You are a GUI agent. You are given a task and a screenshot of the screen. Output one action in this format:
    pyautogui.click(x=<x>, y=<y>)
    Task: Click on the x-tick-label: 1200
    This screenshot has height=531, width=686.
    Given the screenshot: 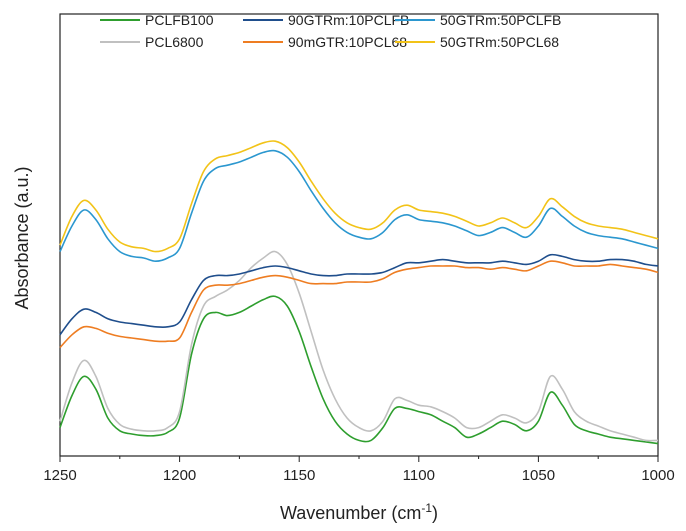 What is the action you would take?
    pyautogui.click(x=179, y=475)
    